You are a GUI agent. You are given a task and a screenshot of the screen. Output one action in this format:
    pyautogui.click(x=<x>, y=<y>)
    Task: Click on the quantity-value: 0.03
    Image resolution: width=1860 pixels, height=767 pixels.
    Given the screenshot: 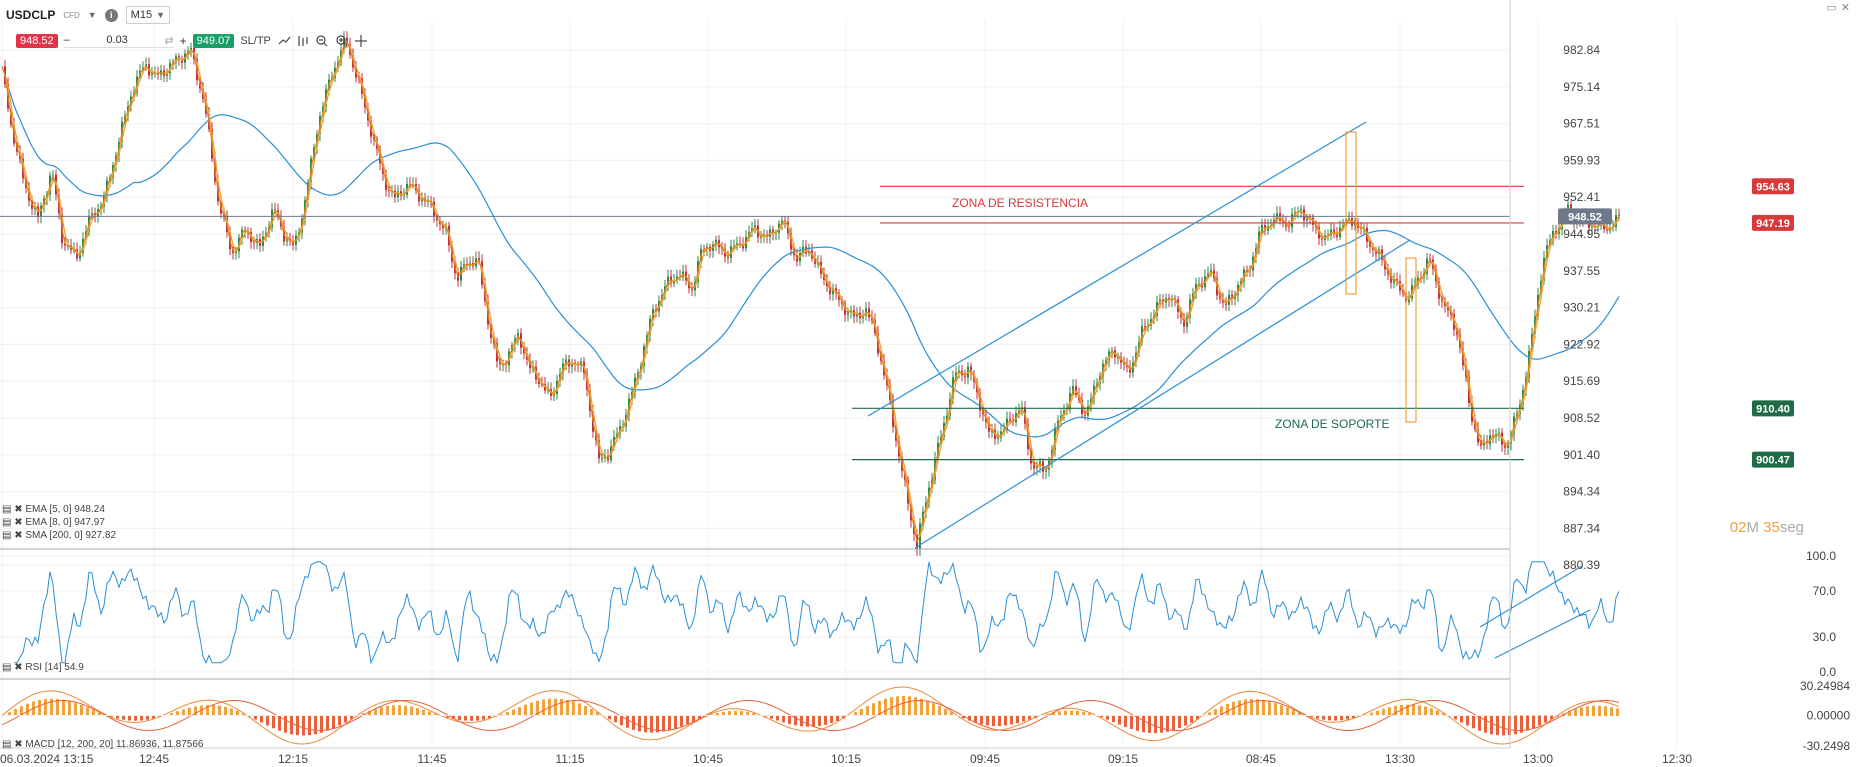 What is the action you would take?
    pyautogui.click(x=117, y=40)
    